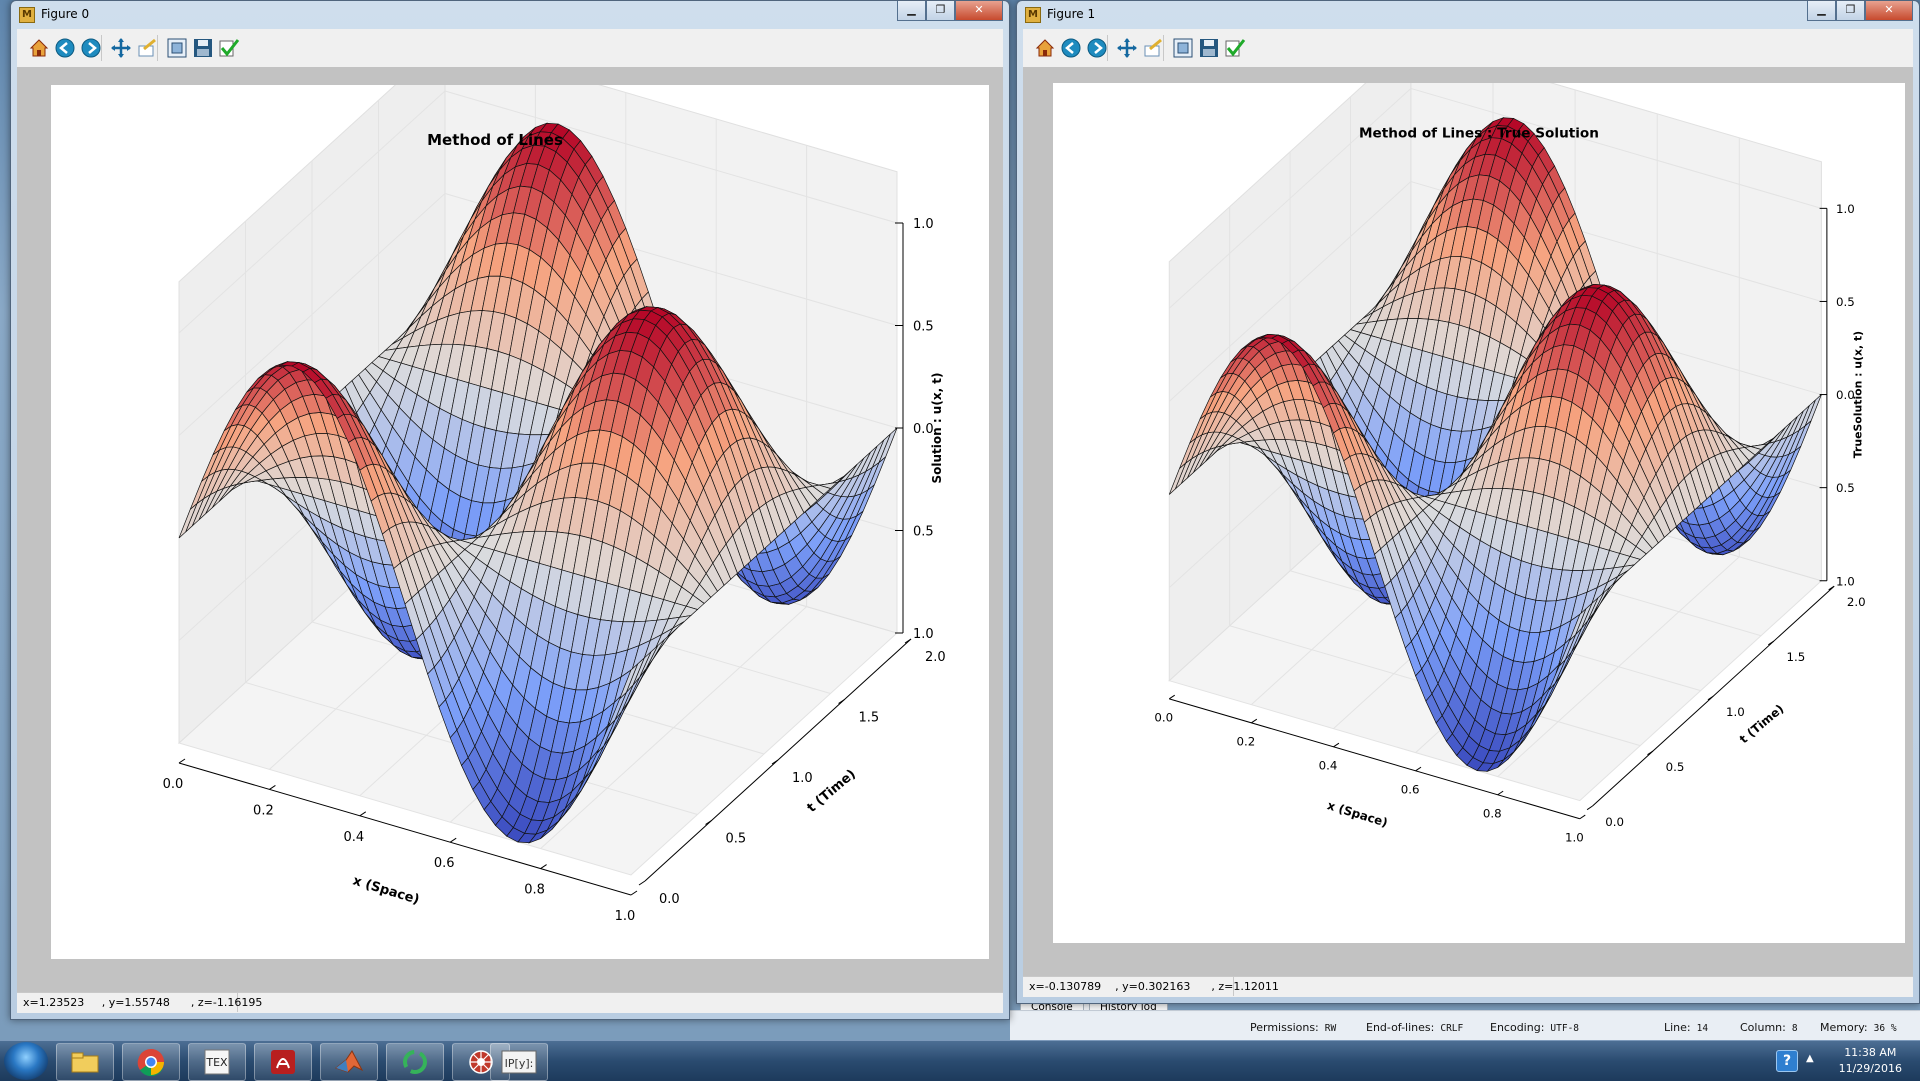 This screenshot has width=1920, height=1081. I want to click on cursor-coordinates: x=1.23523 , y=1.55748 , z=-1.16195, so click(143, 1002).